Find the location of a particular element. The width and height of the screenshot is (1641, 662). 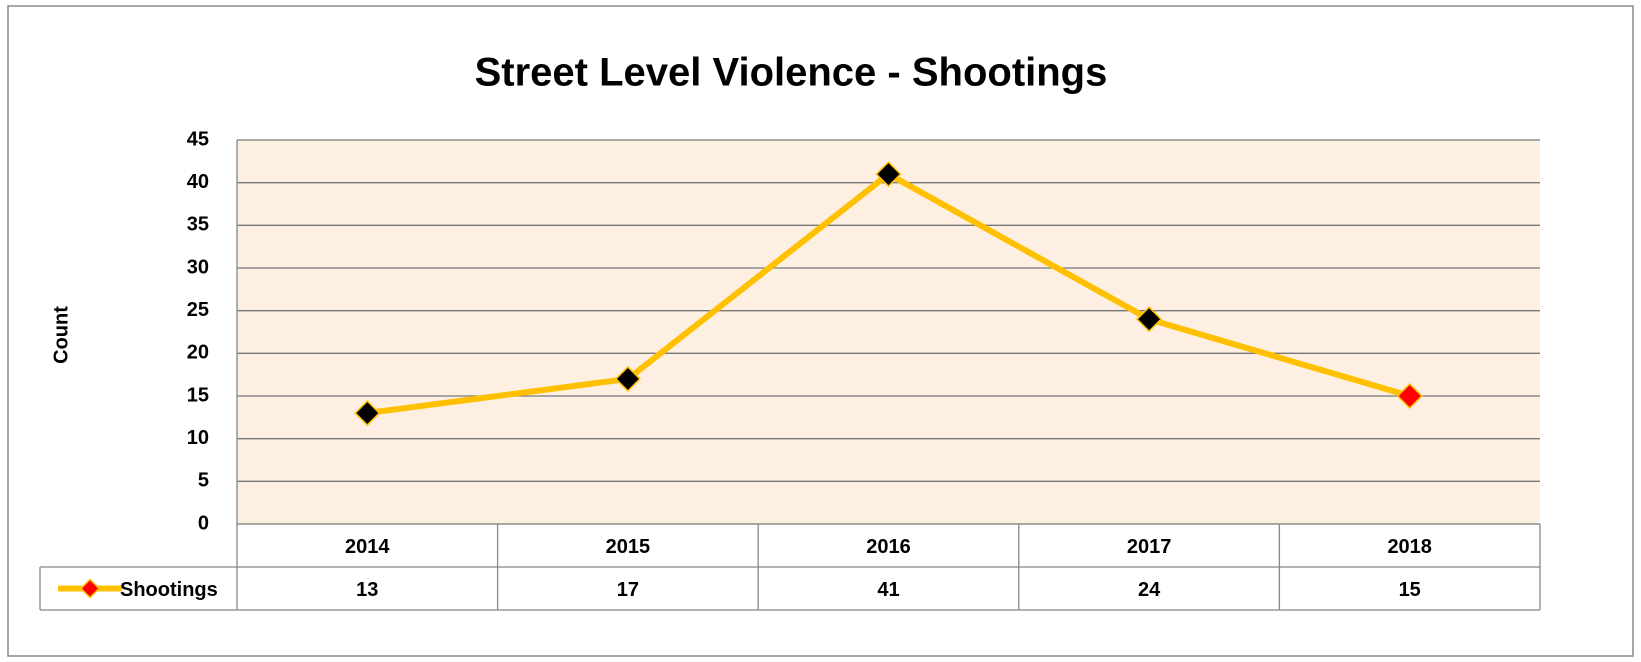

x-tick-label: 2018 is located at coordinates (1409, 547).